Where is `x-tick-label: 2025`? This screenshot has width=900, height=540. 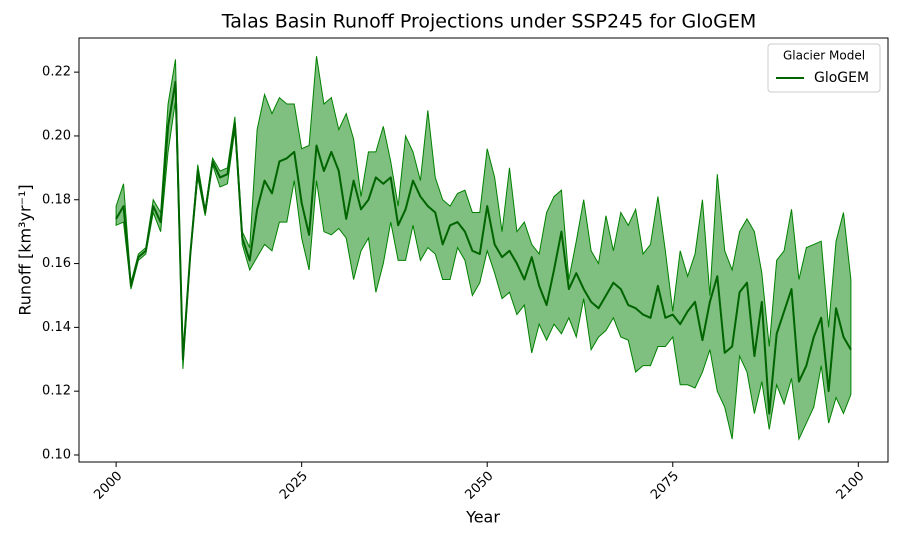 x-tick-label: 2025 is located at coordinates (294, 486).